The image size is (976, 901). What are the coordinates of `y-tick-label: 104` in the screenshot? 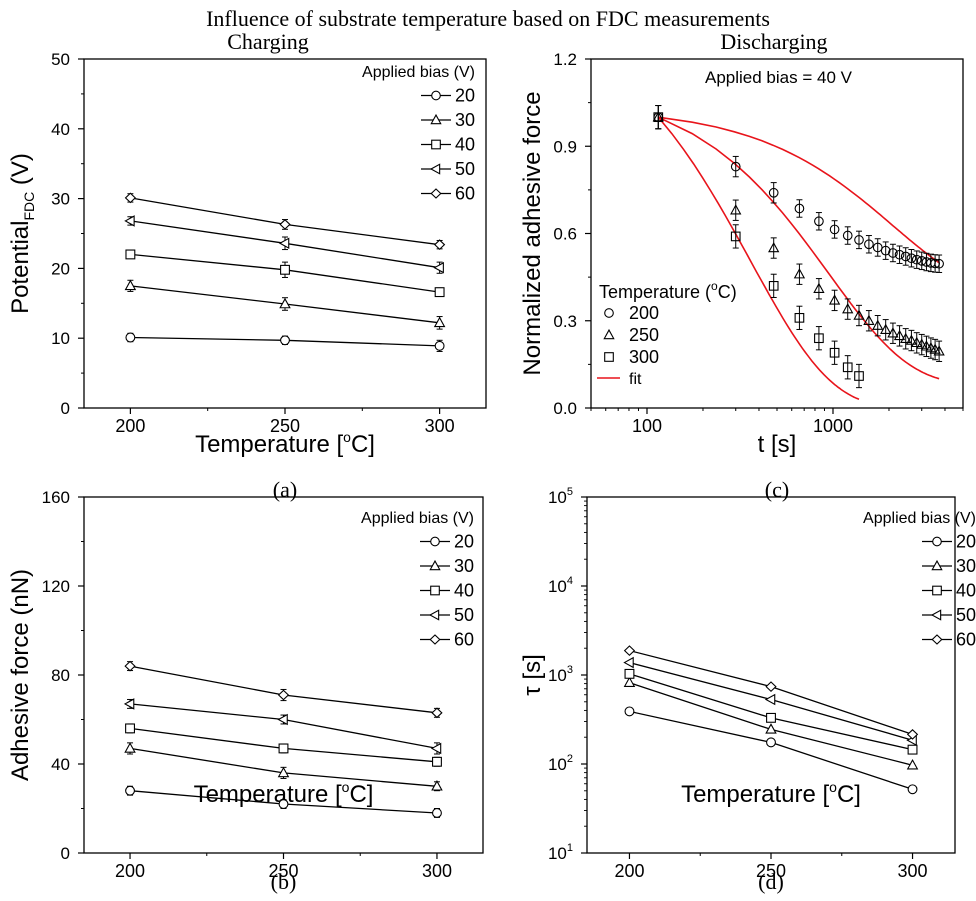 It's located at (560, 585).